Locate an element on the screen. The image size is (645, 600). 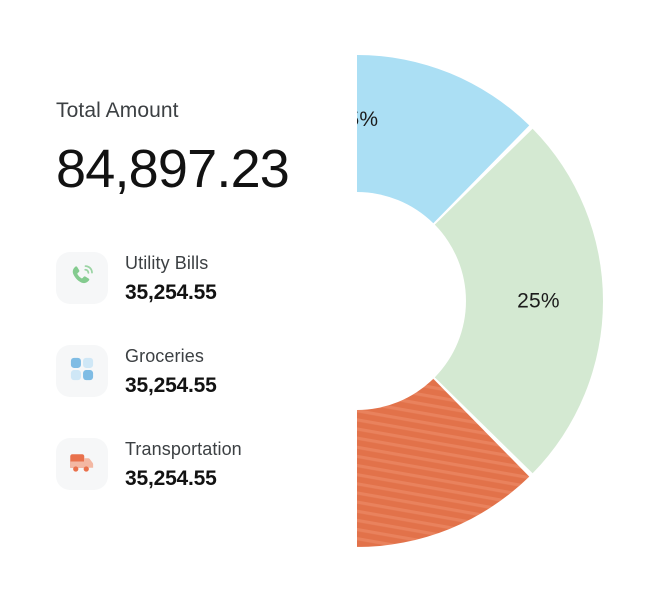
delivery-truck-icon is located at coordinates (82, 464).